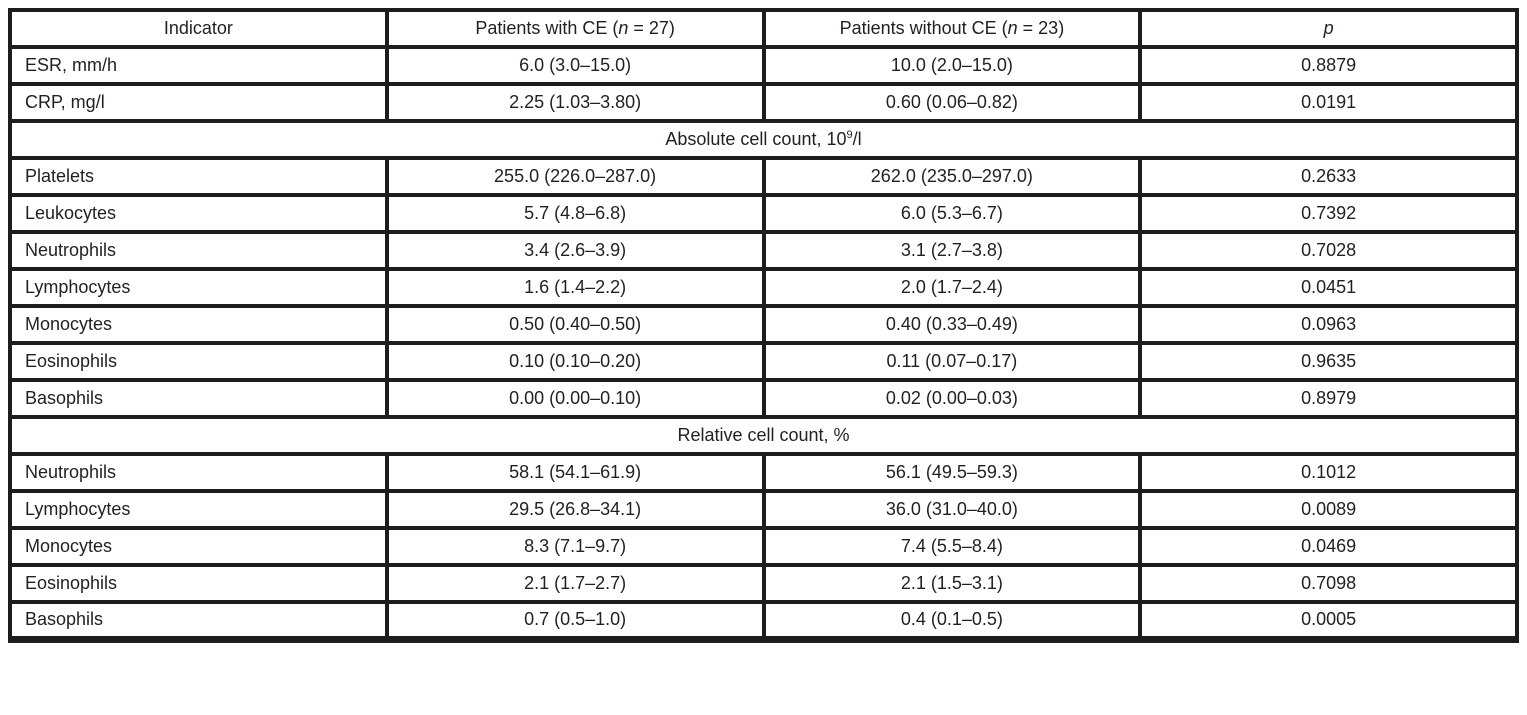 The height and width of the screenshot is (715, 1527). I want to click on without-ce-value-cell: 10.0 (2.0–15.0), so click(952, 65).